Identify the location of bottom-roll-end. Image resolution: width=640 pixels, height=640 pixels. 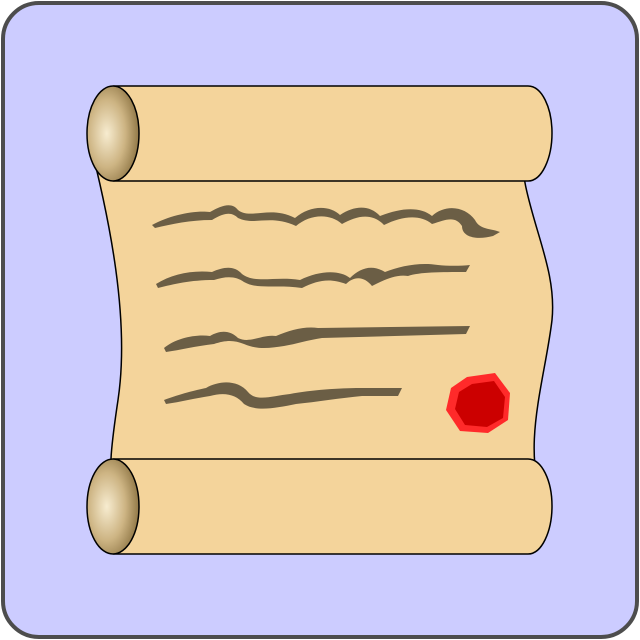
(113, 506).